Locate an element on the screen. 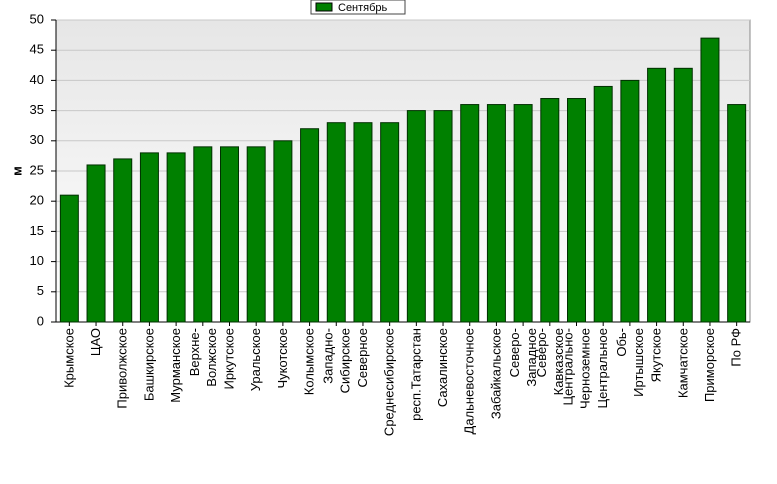  x-tick-label-line: Дальневосточное is located at coordinates (469, 381).